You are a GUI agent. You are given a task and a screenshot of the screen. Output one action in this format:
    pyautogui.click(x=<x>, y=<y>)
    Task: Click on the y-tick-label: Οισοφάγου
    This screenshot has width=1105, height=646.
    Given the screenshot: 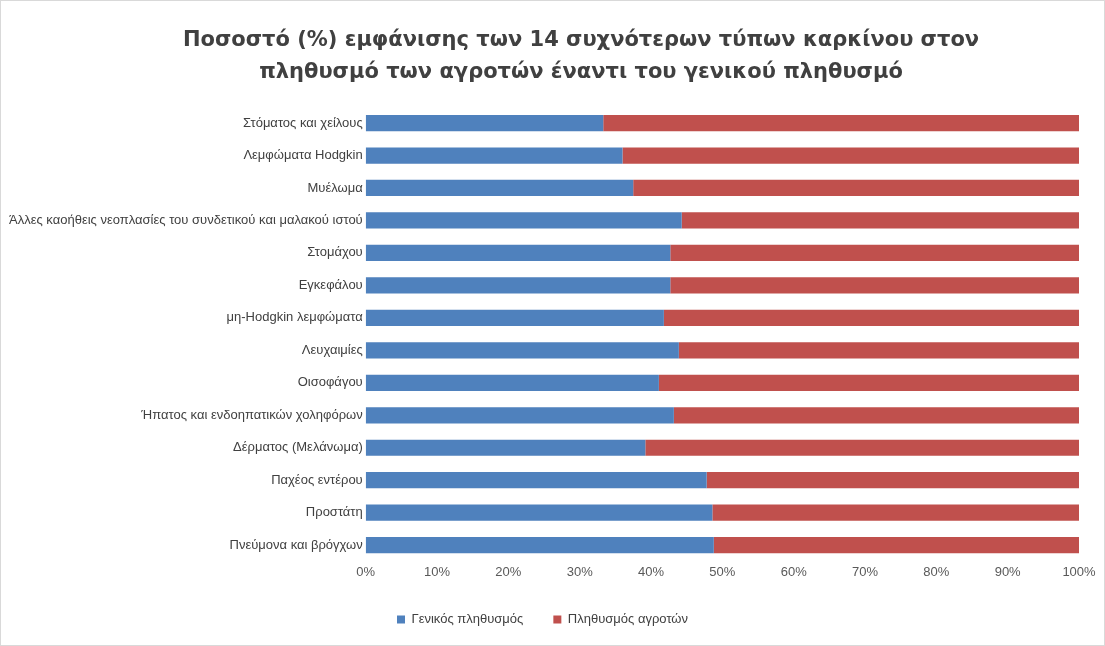 What is the action you would take?
    pyautogui.click(x=330, y=382)
    